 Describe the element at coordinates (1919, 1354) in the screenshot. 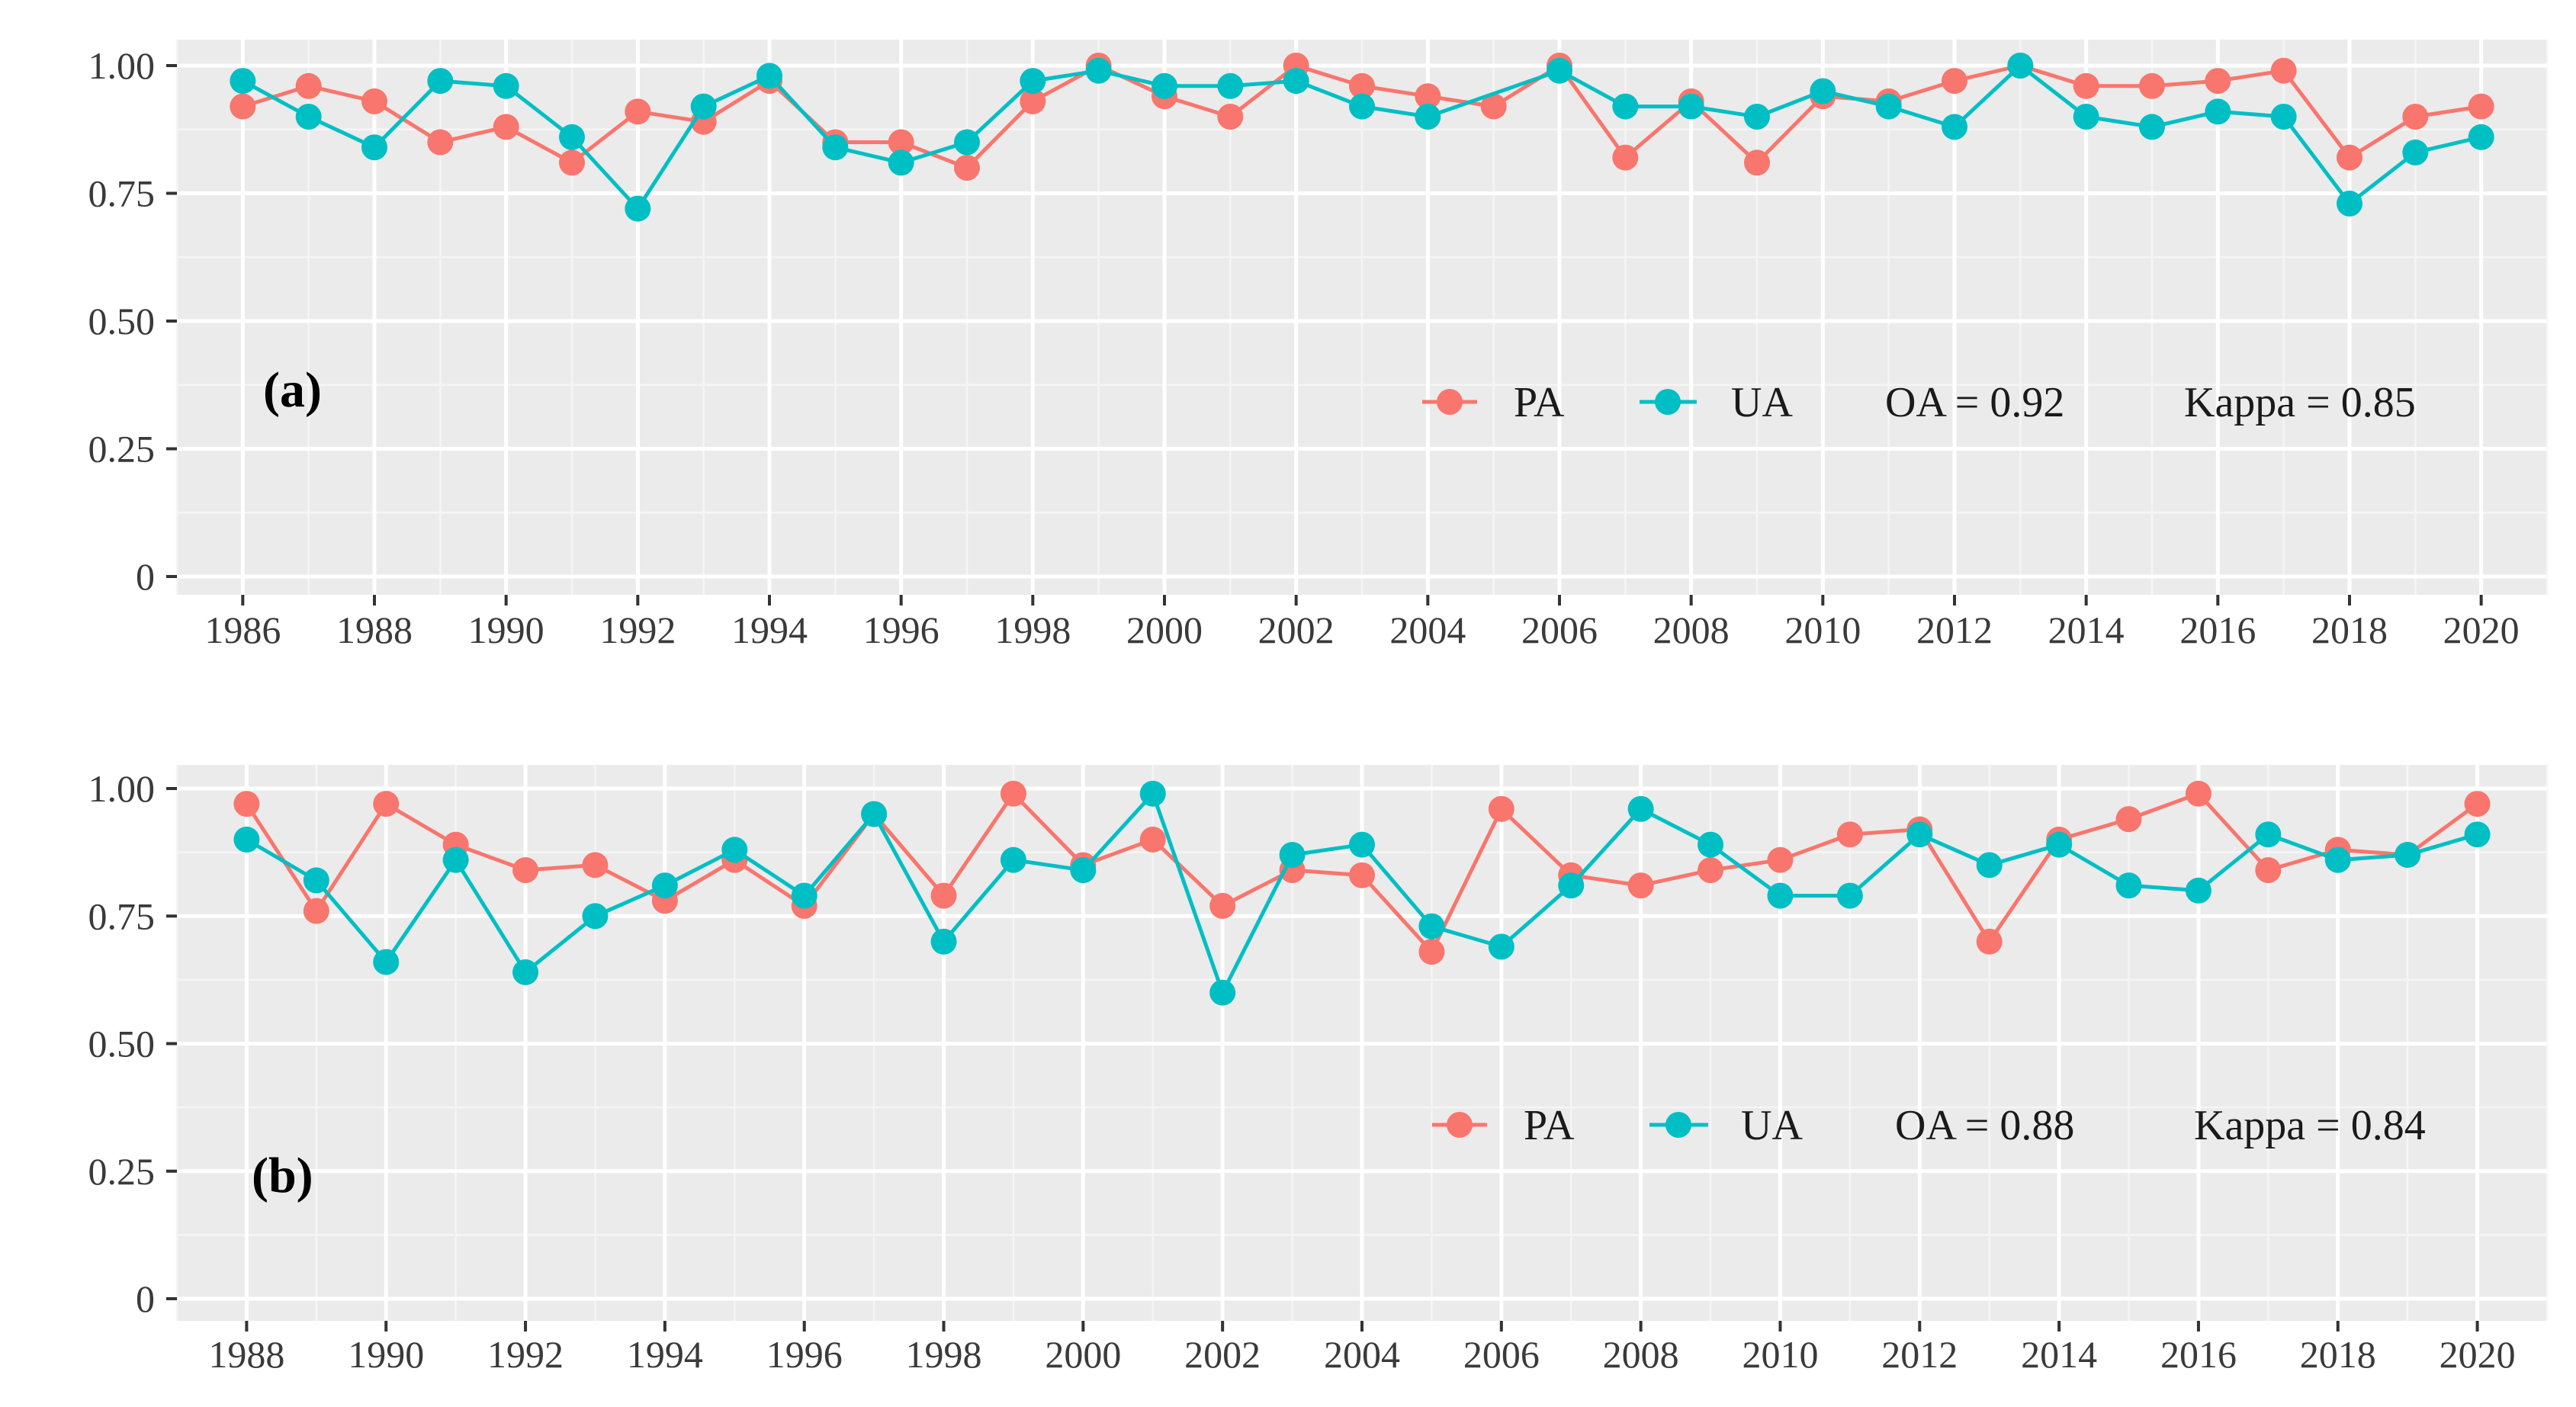

I see `x-tick-label: 2012` at that location.